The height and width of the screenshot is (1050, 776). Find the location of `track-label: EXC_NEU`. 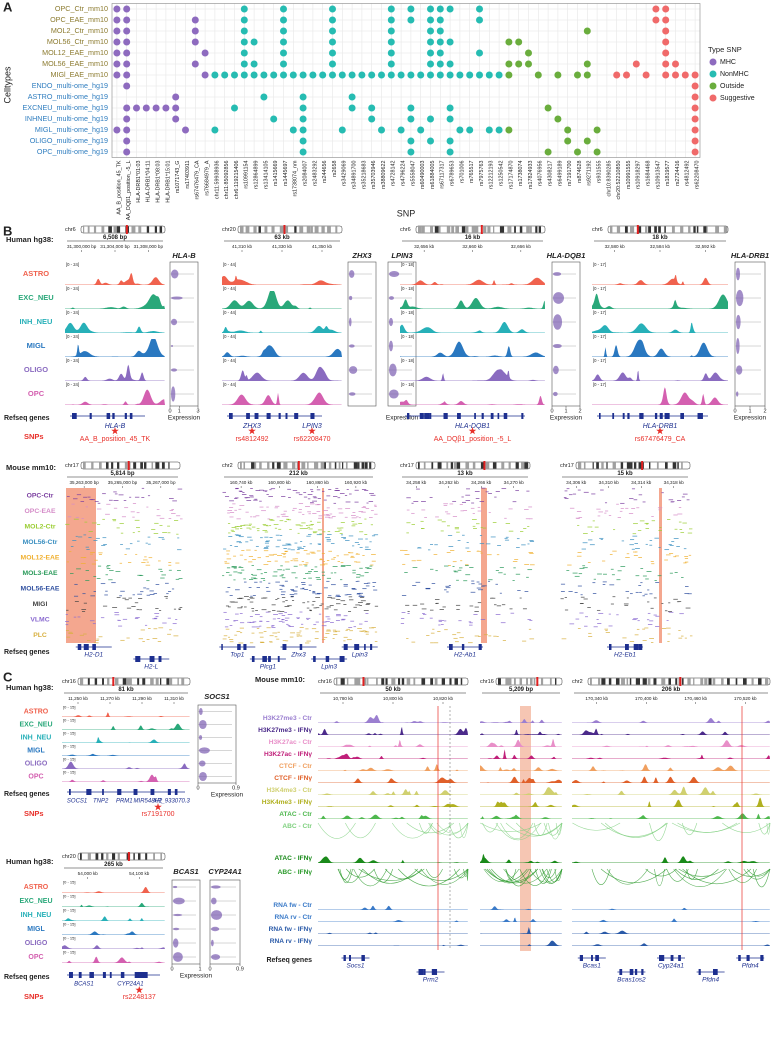

track-label: EXC_NEU is located at coordinates (35, 724).